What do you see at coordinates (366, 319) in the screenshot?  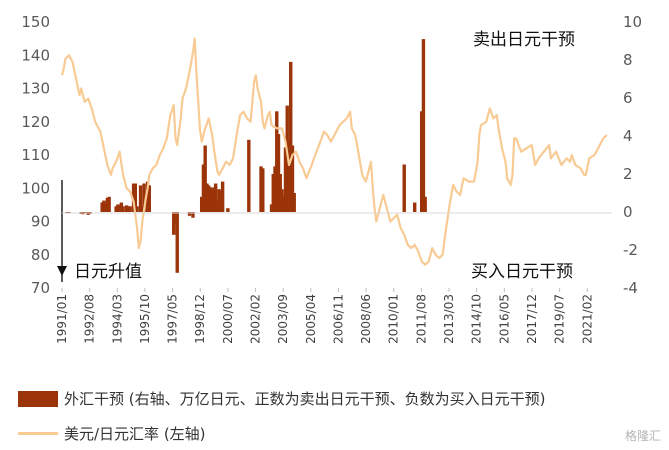 I see `x-tick-label: 2008/06` at bounding box center [366, 319].